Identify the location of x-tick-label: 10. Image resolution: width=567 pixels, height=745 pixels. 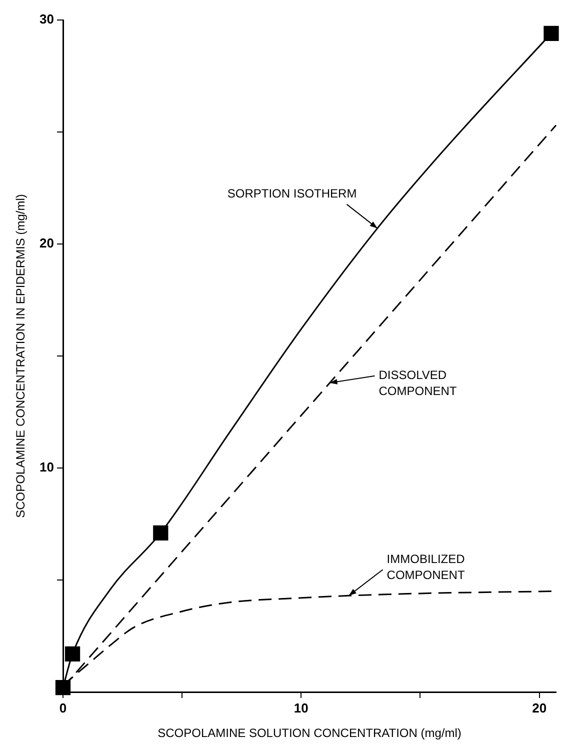
(301, 708).